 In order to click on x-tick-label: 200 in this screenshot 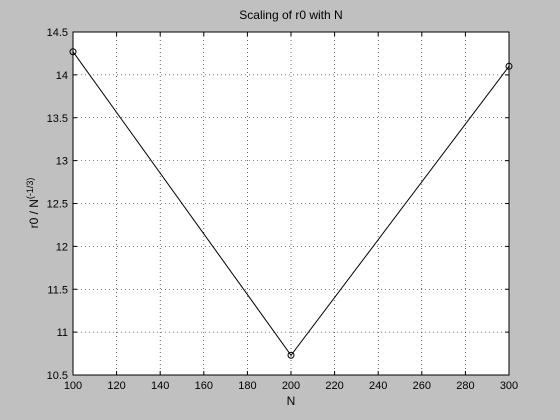, I will do `click(291, 386)`.